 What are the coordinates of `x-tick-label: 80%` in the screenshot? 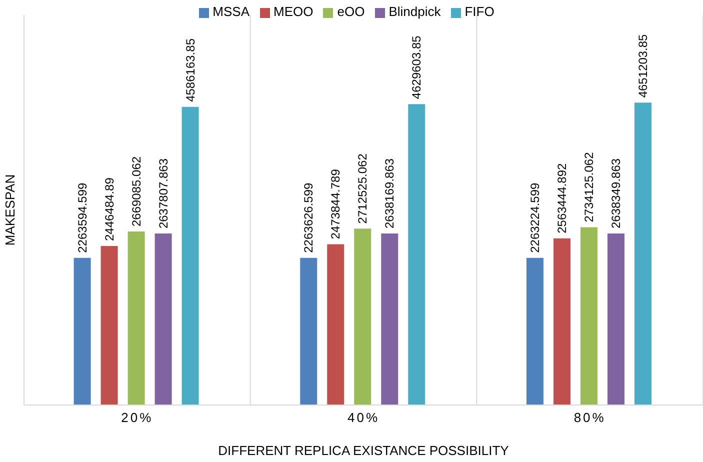 It's located at (590, 418).